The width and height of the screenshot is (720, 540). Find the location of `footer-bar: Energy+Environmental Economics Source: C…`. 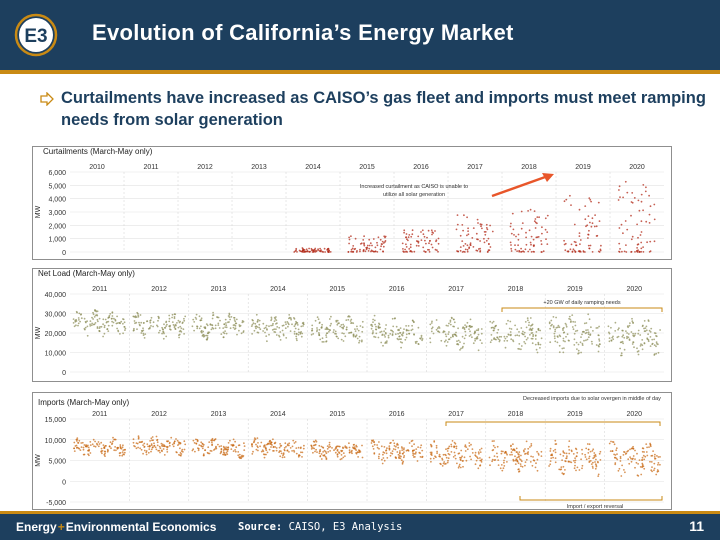

footer-bar: Energy+Environmental Economics Source: C… is located at coordinates (360, 525).